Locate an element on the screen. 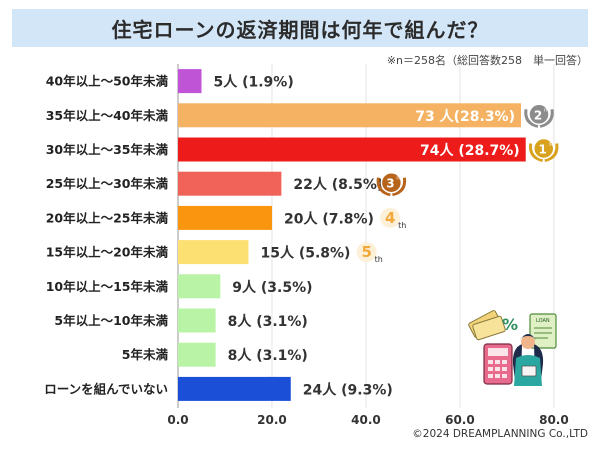  medal-rank: 1 is located at coordinates (543, 150).